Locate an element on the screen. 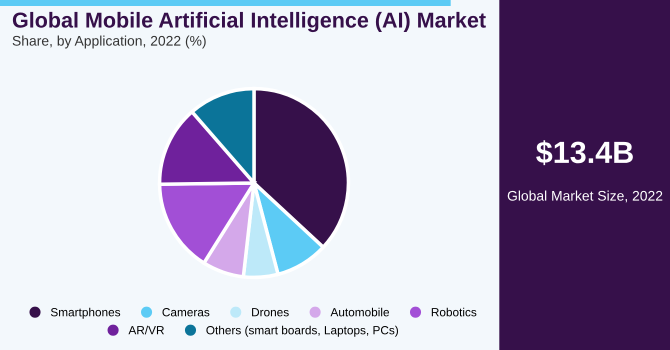 This screenshot has width=670, height=350. legend-label: Drones is located at coordinates (270, 312).